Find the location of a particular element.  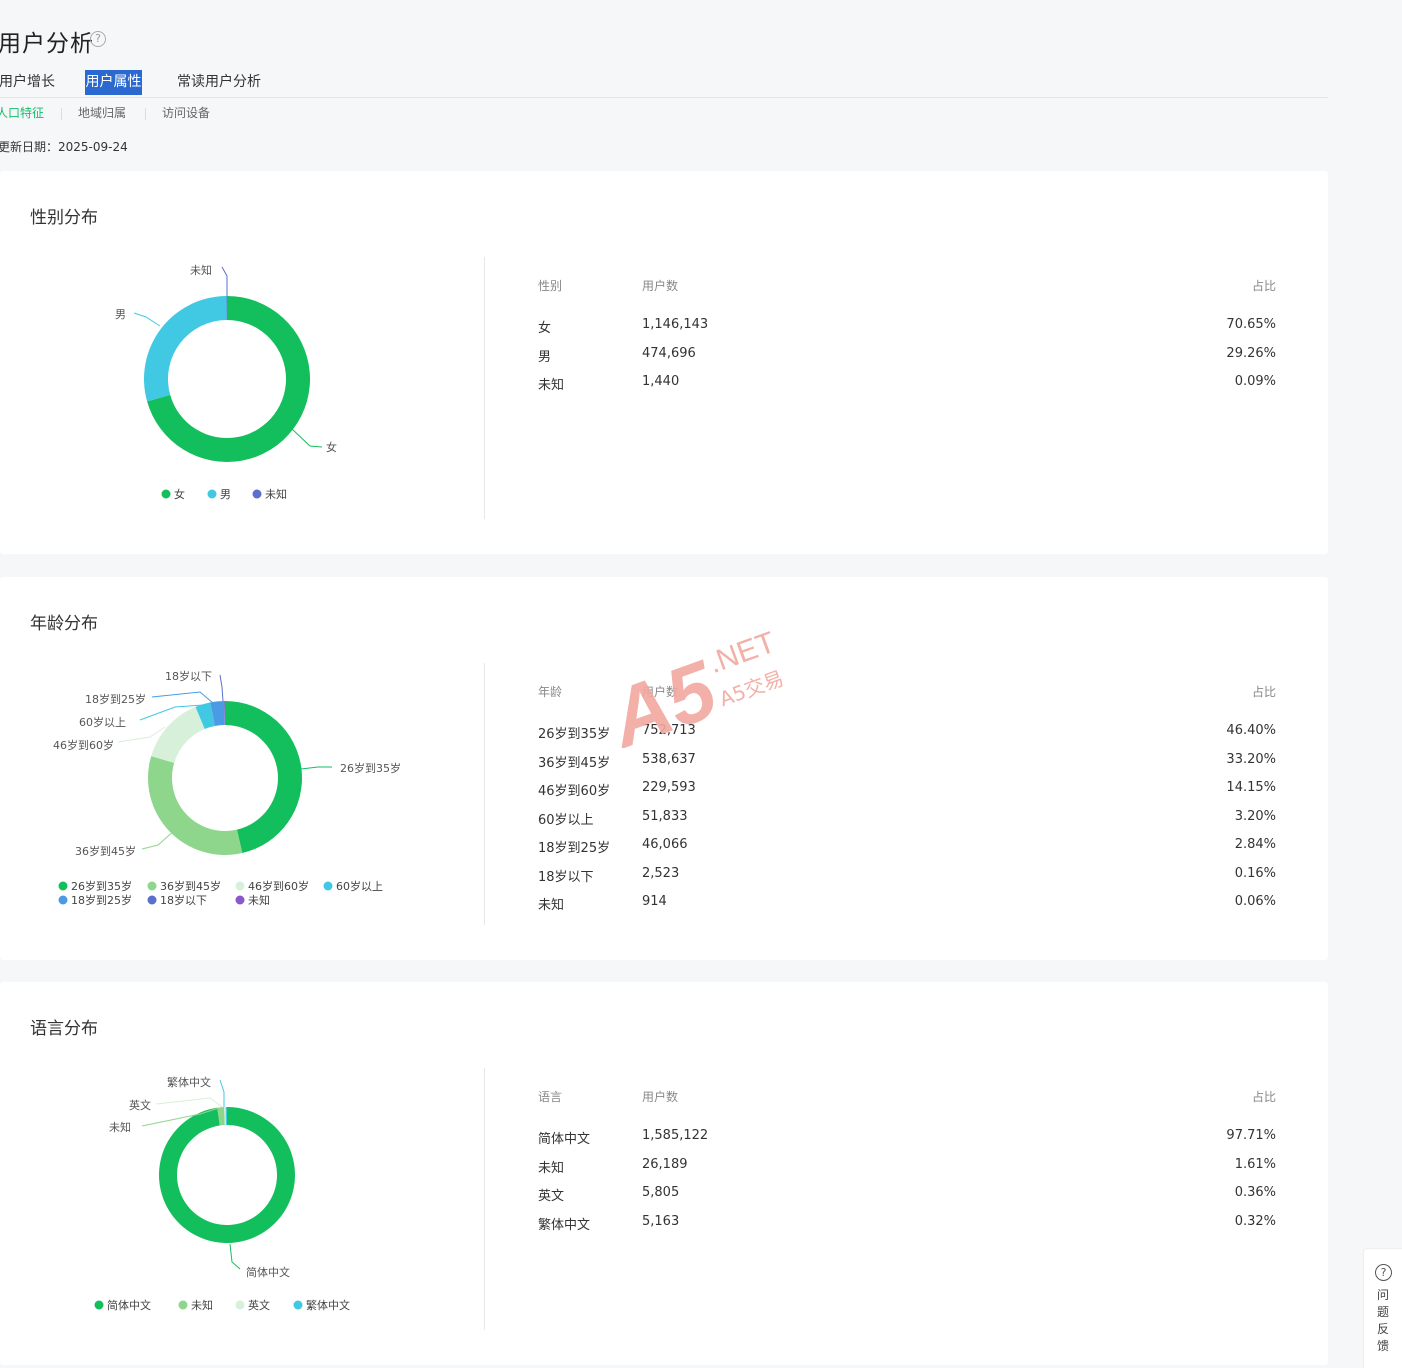

legend-item: 36岁到45岁 is located at coordinates (190, 886).